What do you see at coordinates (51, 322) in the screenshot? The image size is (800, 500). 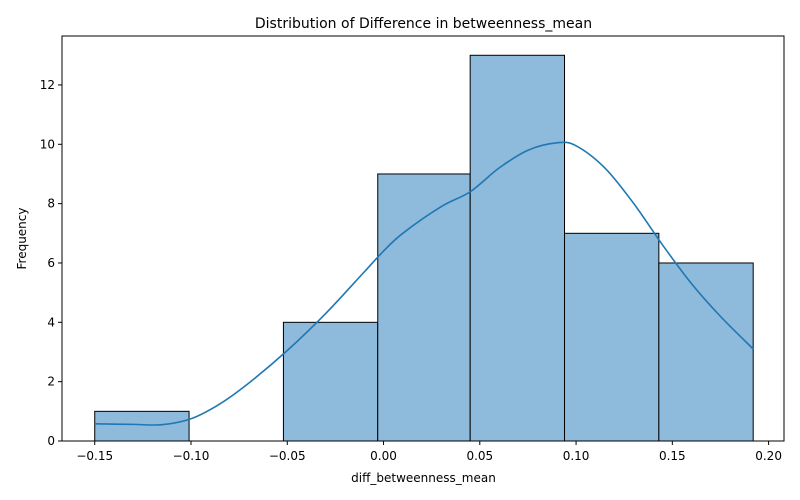 I see `y-tick-label: 4` at bounding box center [51, 322].